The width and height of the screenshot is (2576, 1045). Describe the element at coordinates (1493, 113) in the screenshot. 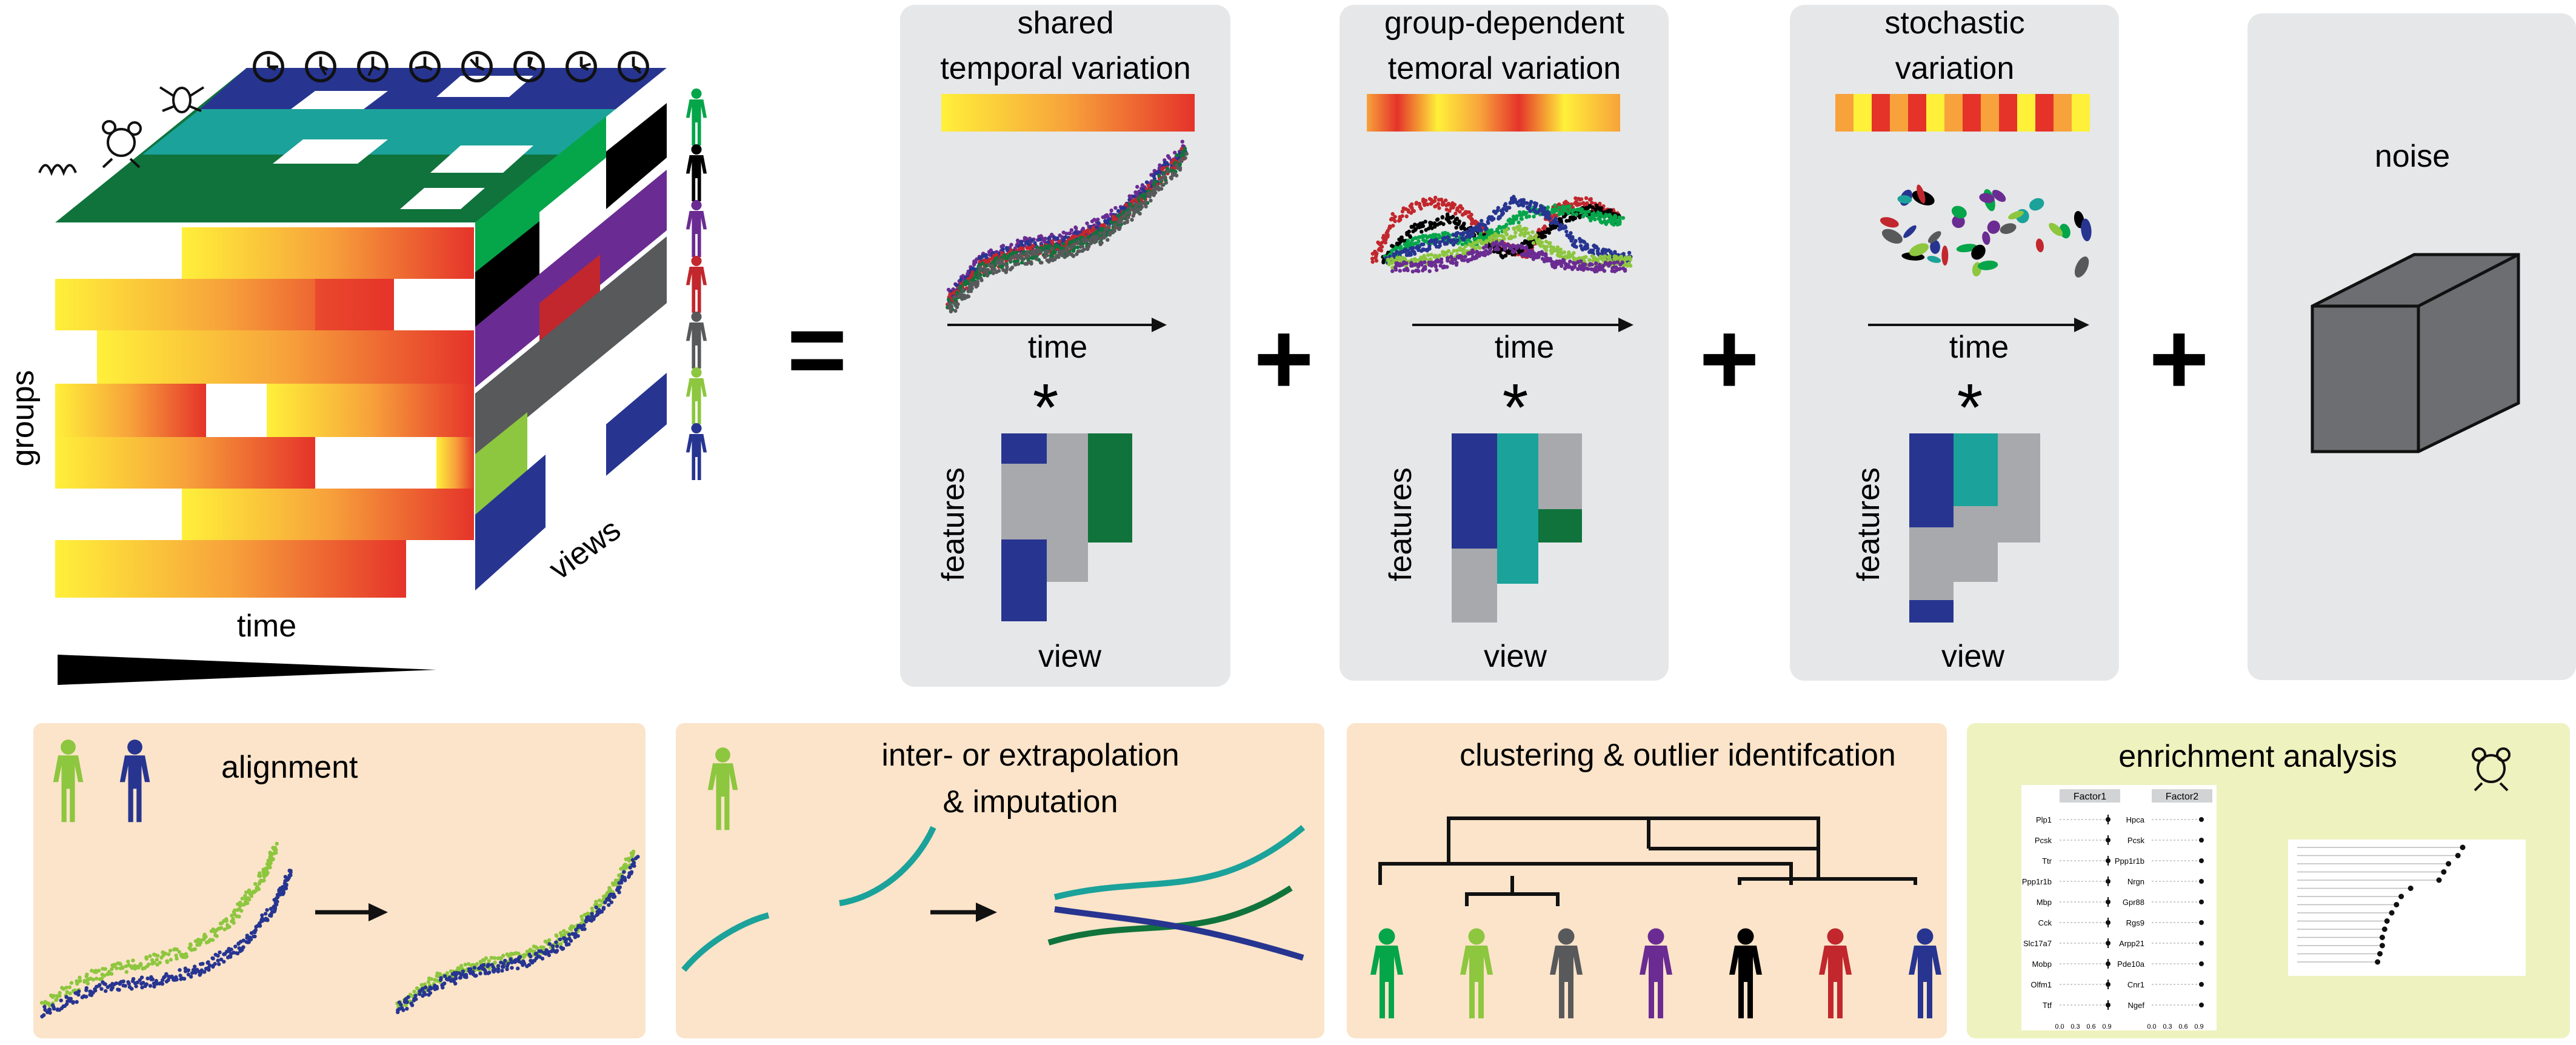

I see `group-color-bar` at that location.